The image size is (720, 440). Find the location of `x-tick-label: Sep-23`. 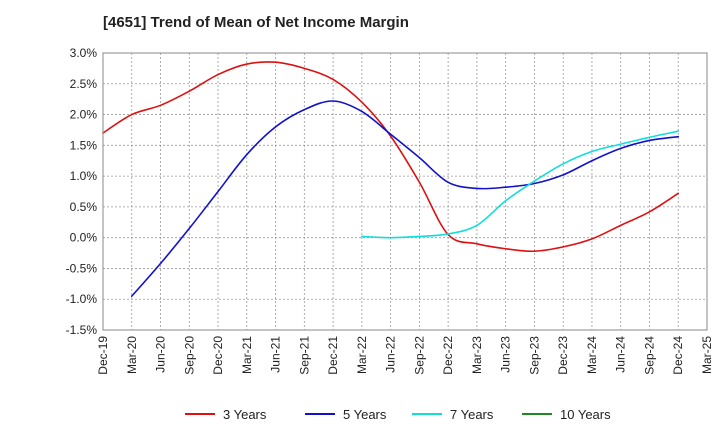

x-tick-label: Sep-23 is located at coordinates (534, 355).